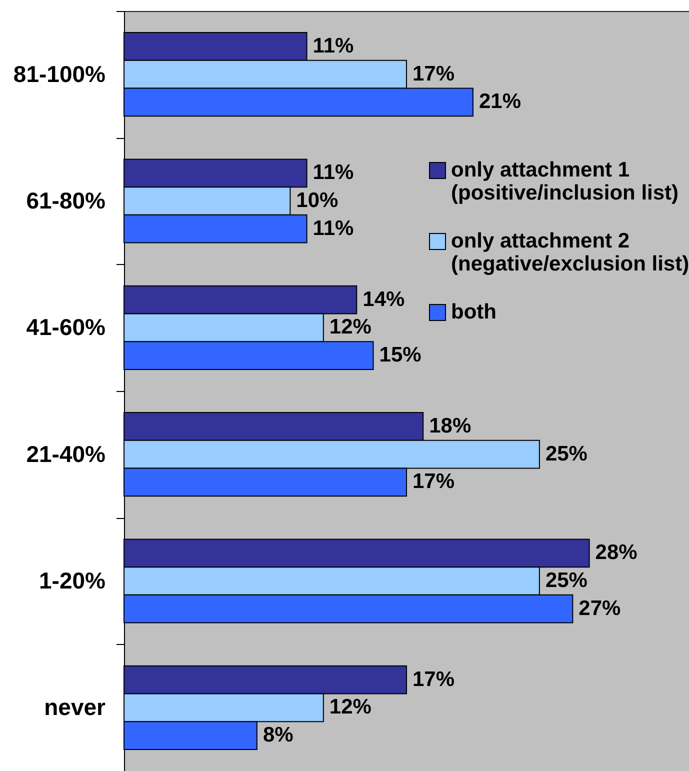 This screenshot has width=689, height=771. What do you see at coordinates (317, 200) in the screenshot?
I see `data-label: 10%` at bounding box center [317, 200].